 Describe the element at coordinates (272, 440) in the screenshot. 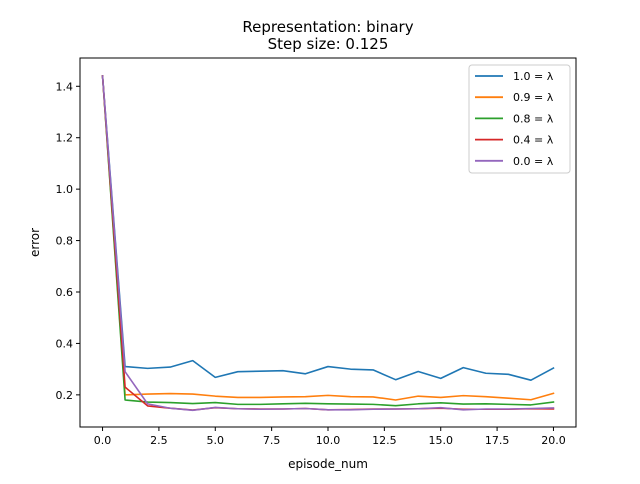

I see `x-tick-label: 7.5` at that location.